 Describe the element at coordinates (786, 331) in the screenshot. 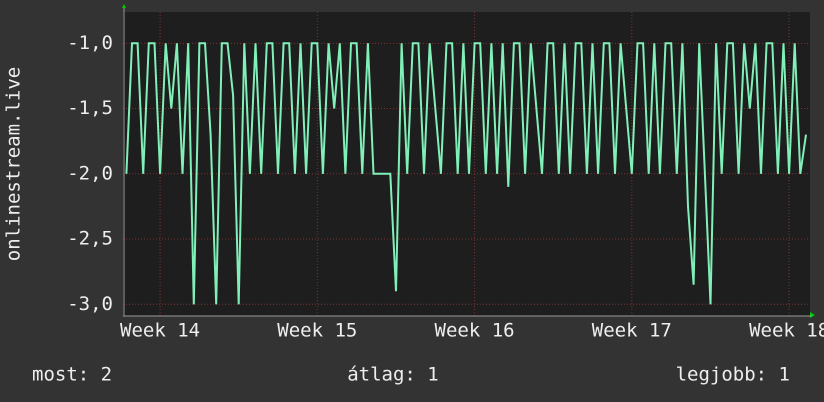

I see `x-tick-label: Week 18` at that location.